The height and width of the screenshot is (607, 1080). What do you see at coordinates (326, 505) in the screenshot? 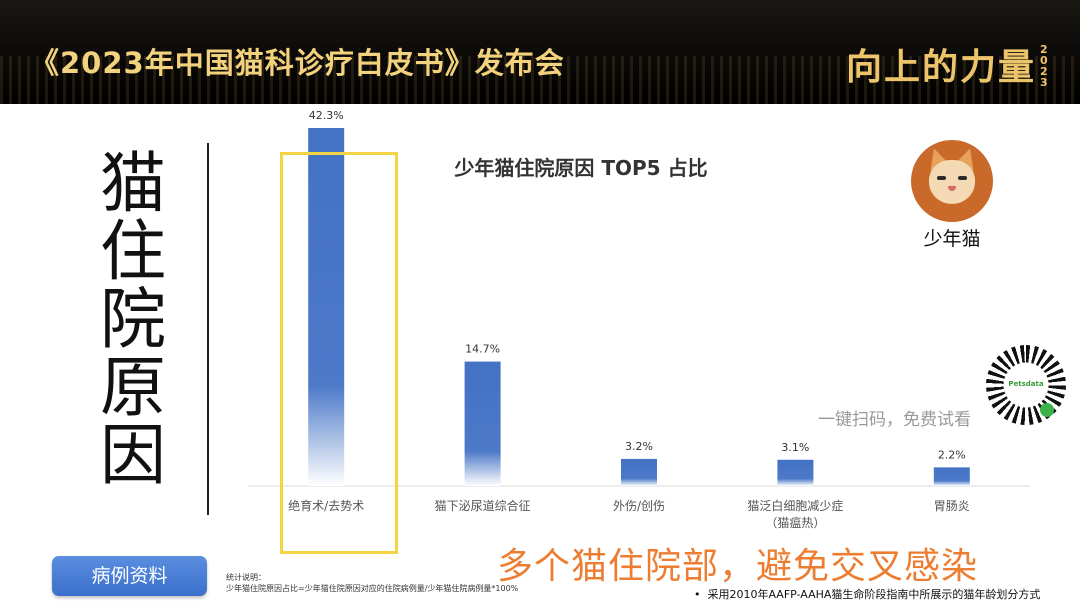
I see `category-label-0: 绝育术/去势术` at bounding box center [326, 505].